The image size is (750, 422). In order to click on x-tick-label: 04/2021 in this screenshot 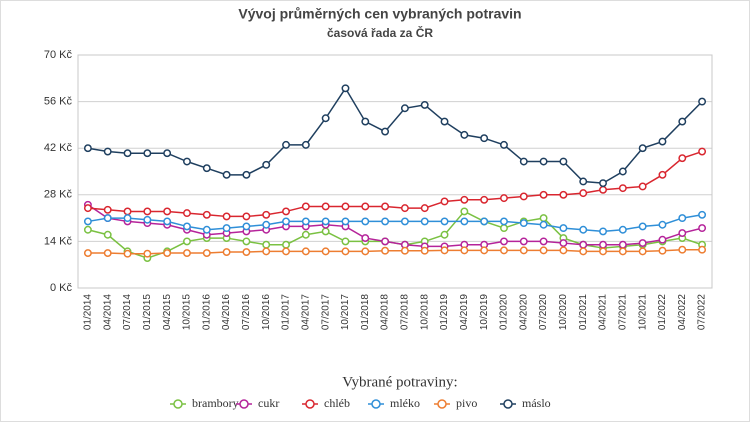, I will do `click(603, 312)`.